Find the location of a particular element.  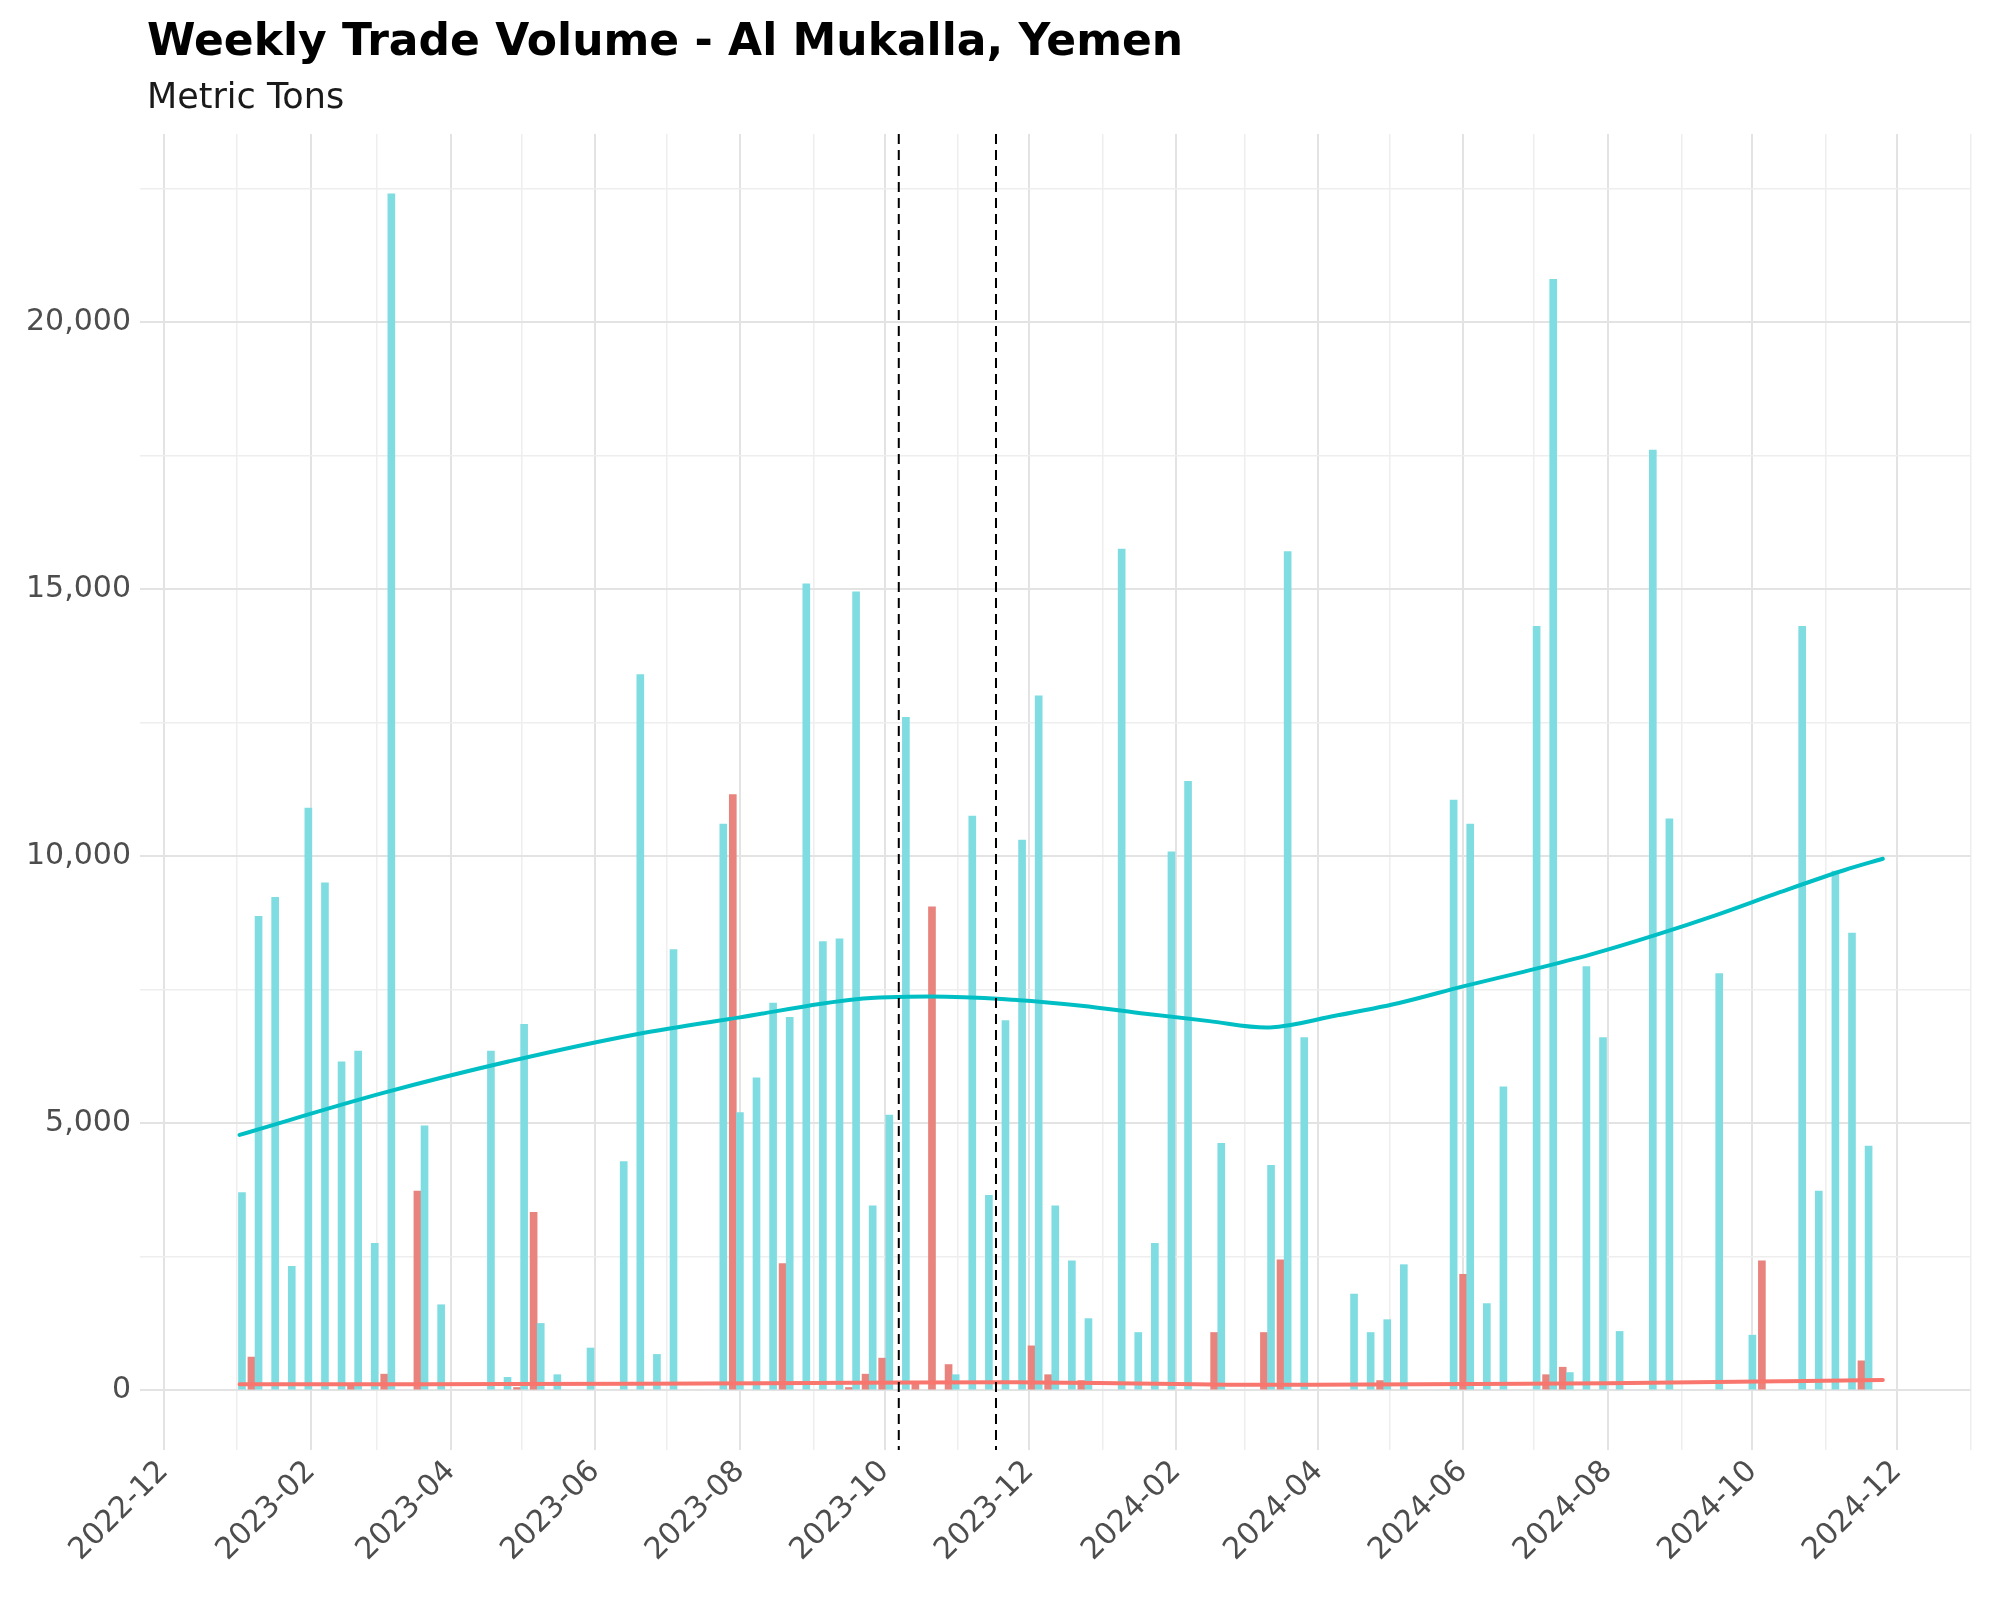

y-tick-label: 15,000 is located at coordinates (78, 586).